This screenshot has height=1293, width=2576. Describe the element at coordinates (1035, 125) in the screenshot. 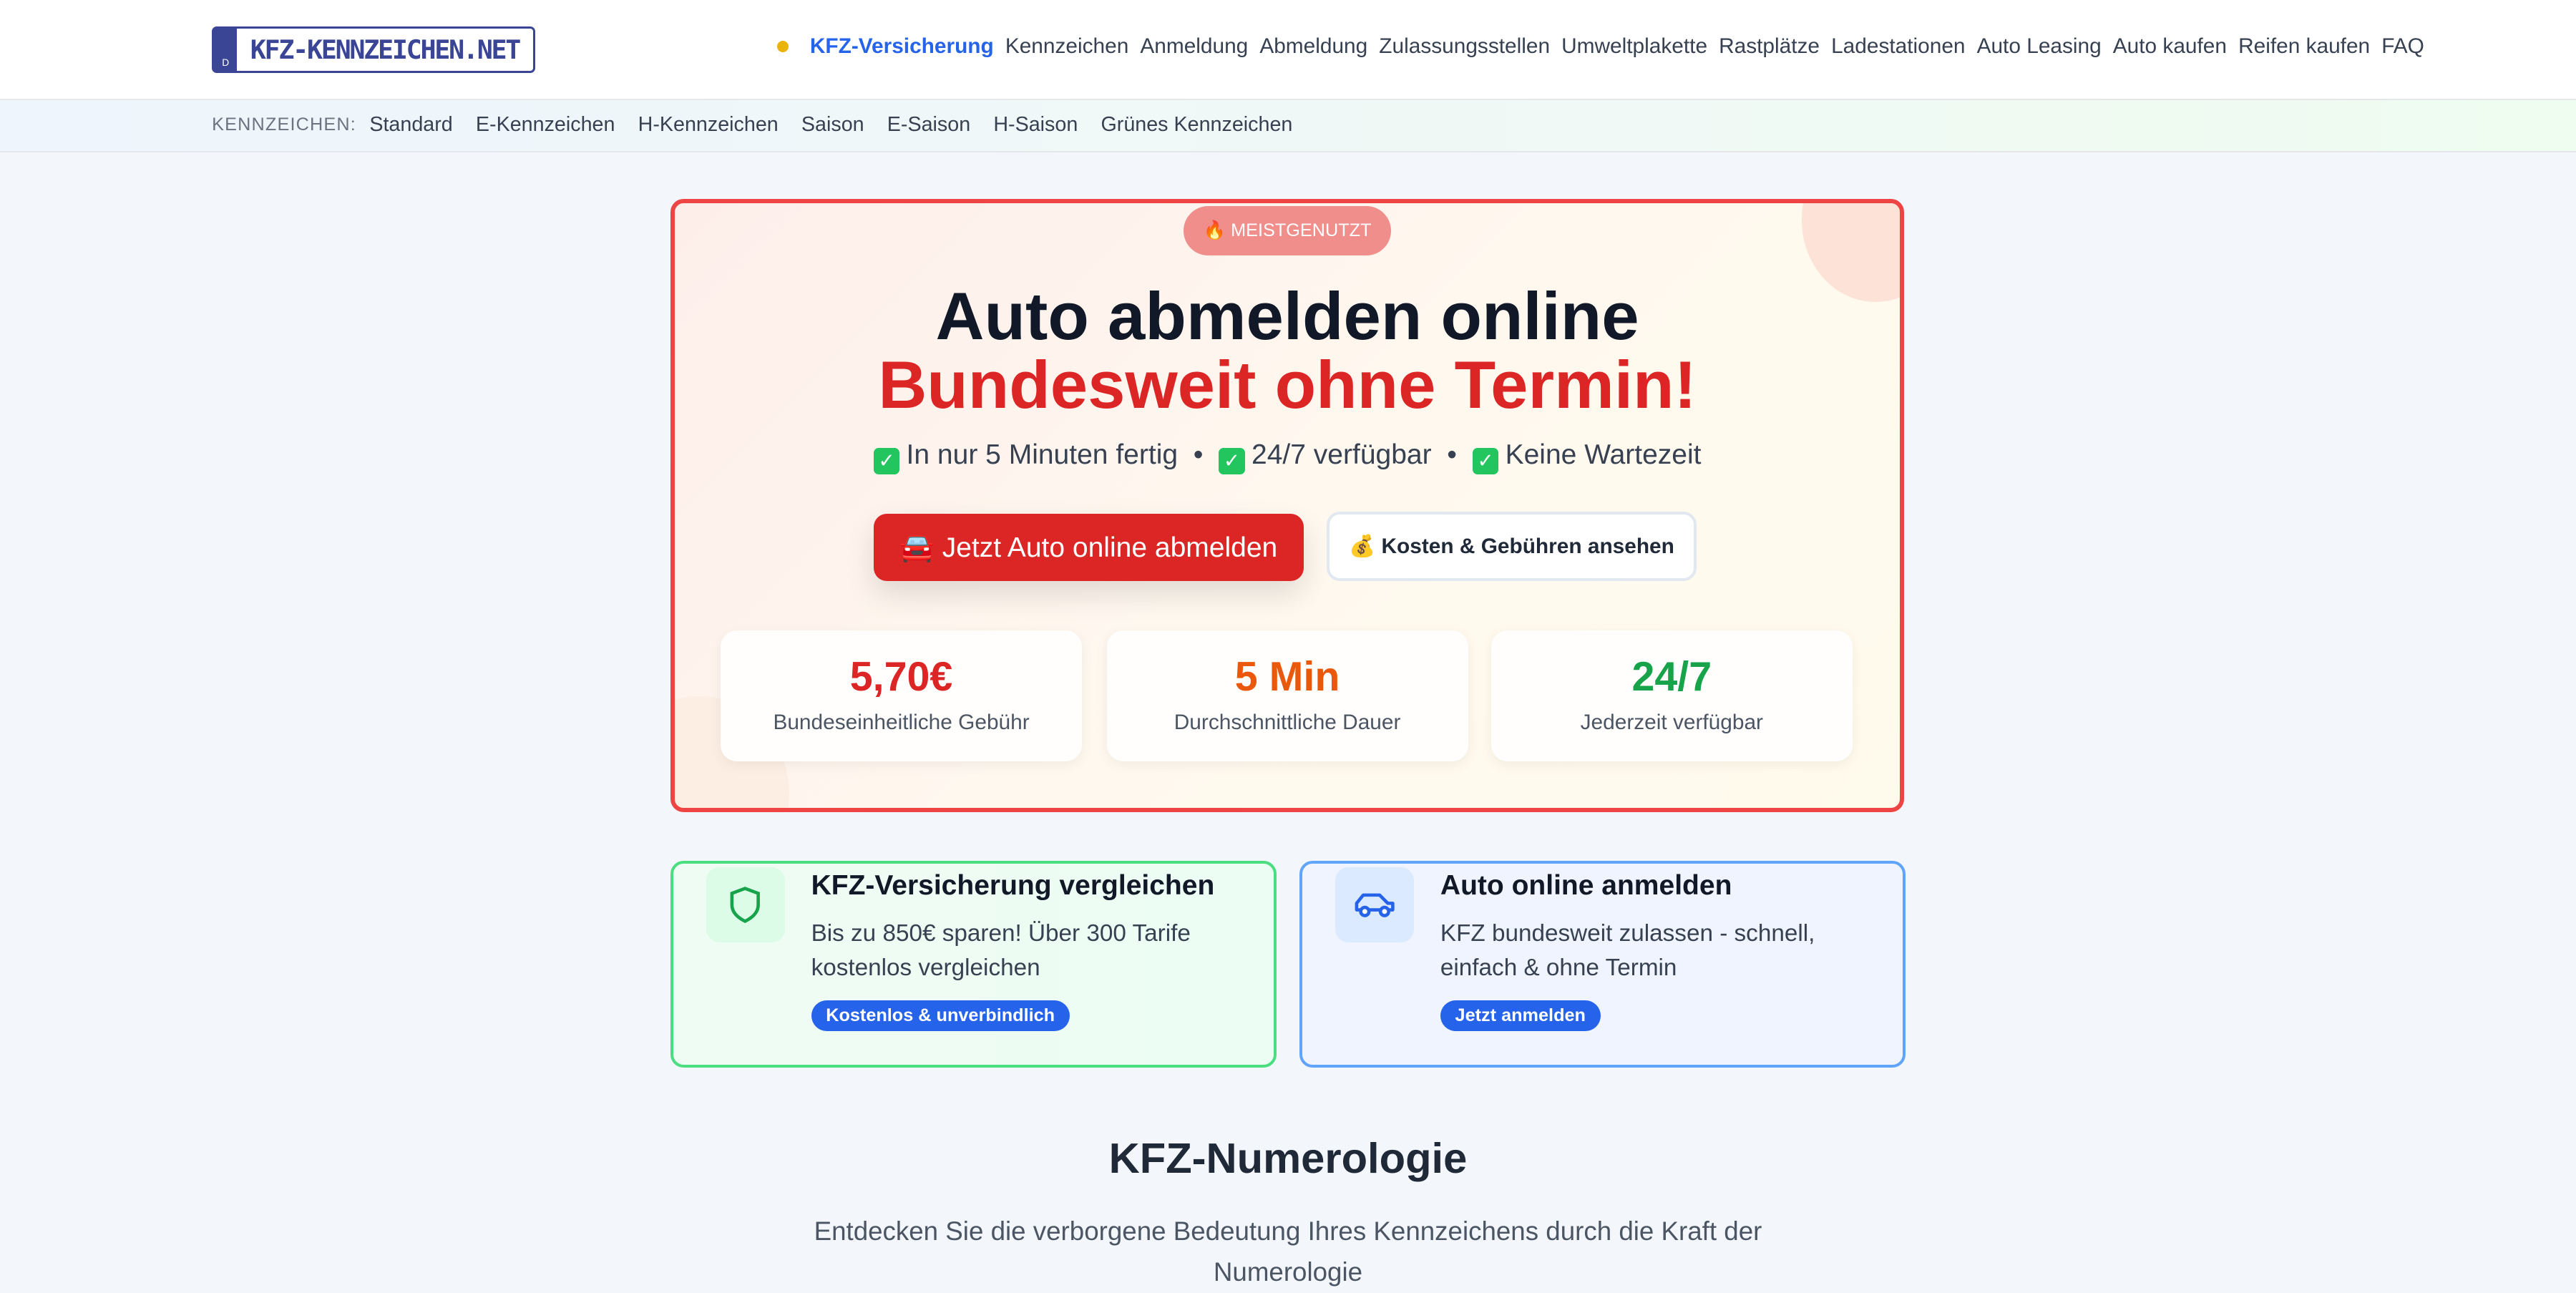

I see `subnav-h-saison: H-Saison` at that location.